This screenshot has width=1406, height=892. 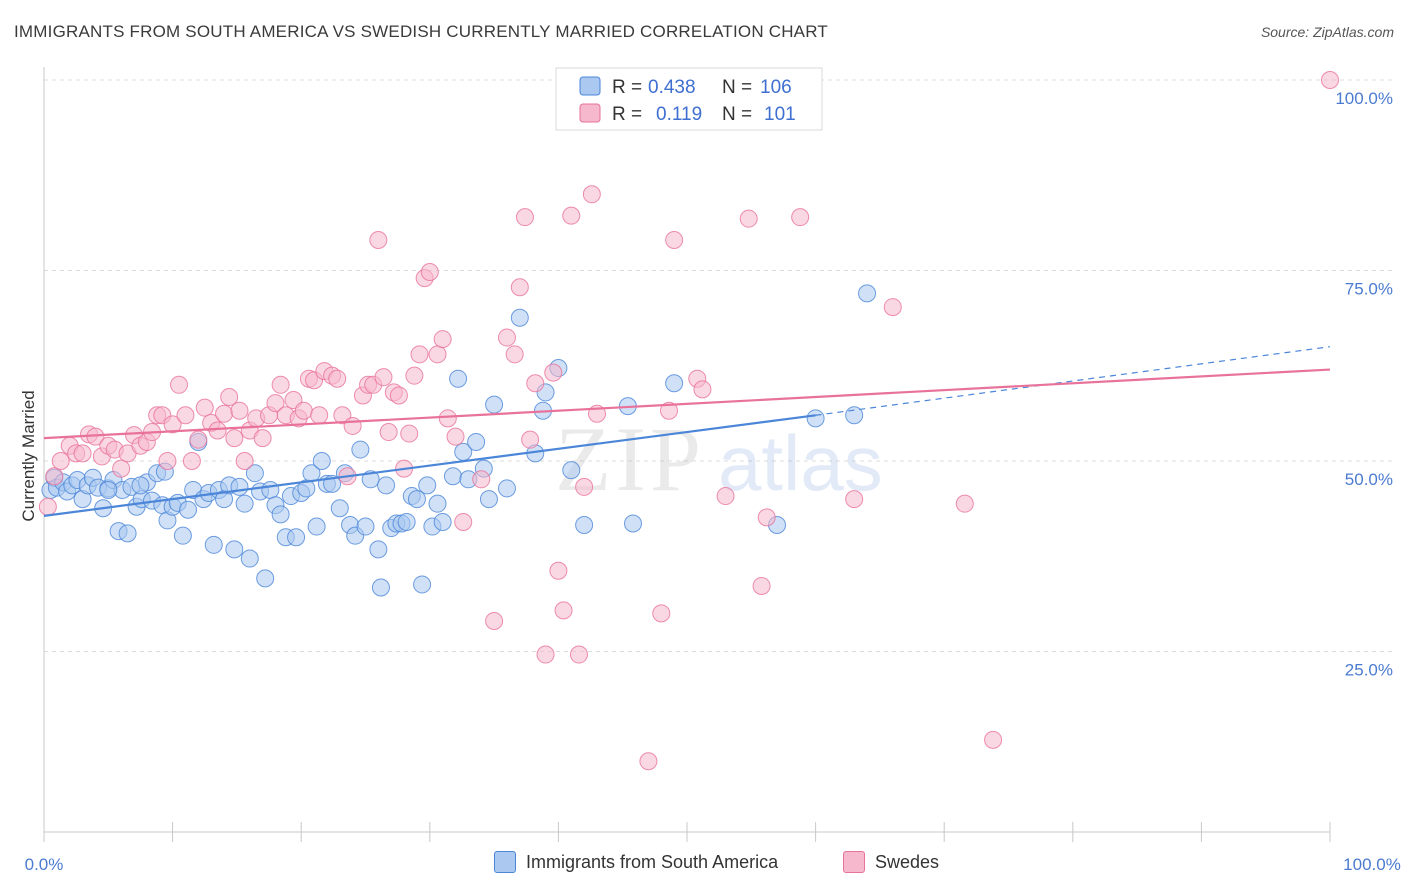 I want to click on legend-swatch-pink, so click(x=590, y=113).